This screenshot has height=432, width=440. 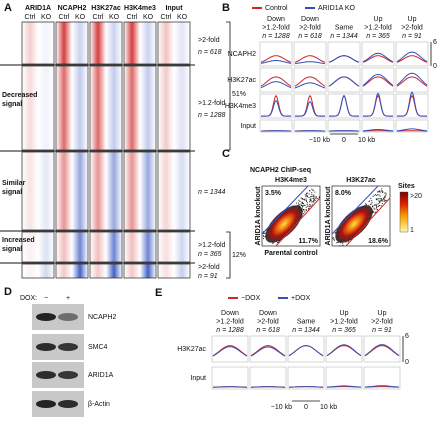 What do you see at coordinates (306, 321) in the screenshot?
I see `column-header: Same` at bounding box center [306, 321].